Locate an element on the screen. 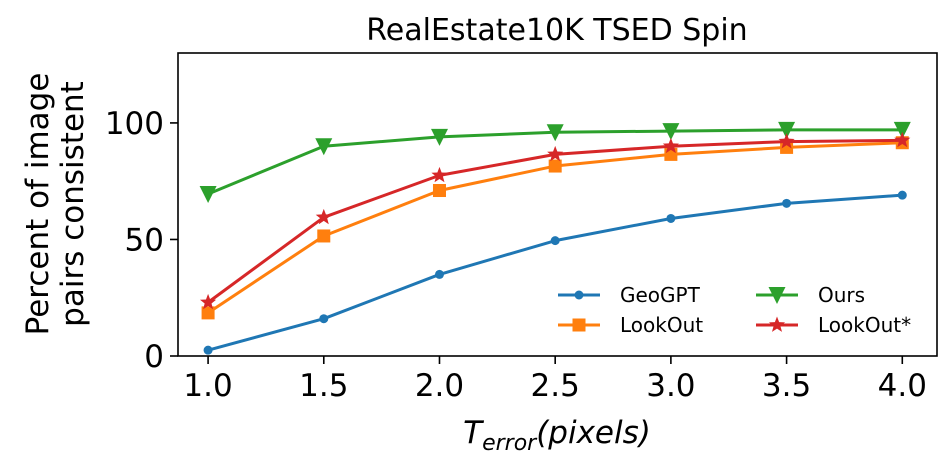 Image resolution: width=952 pixels, height=467 pixels. x-tick-label: 2.0 is located at coordinates (439, 386).